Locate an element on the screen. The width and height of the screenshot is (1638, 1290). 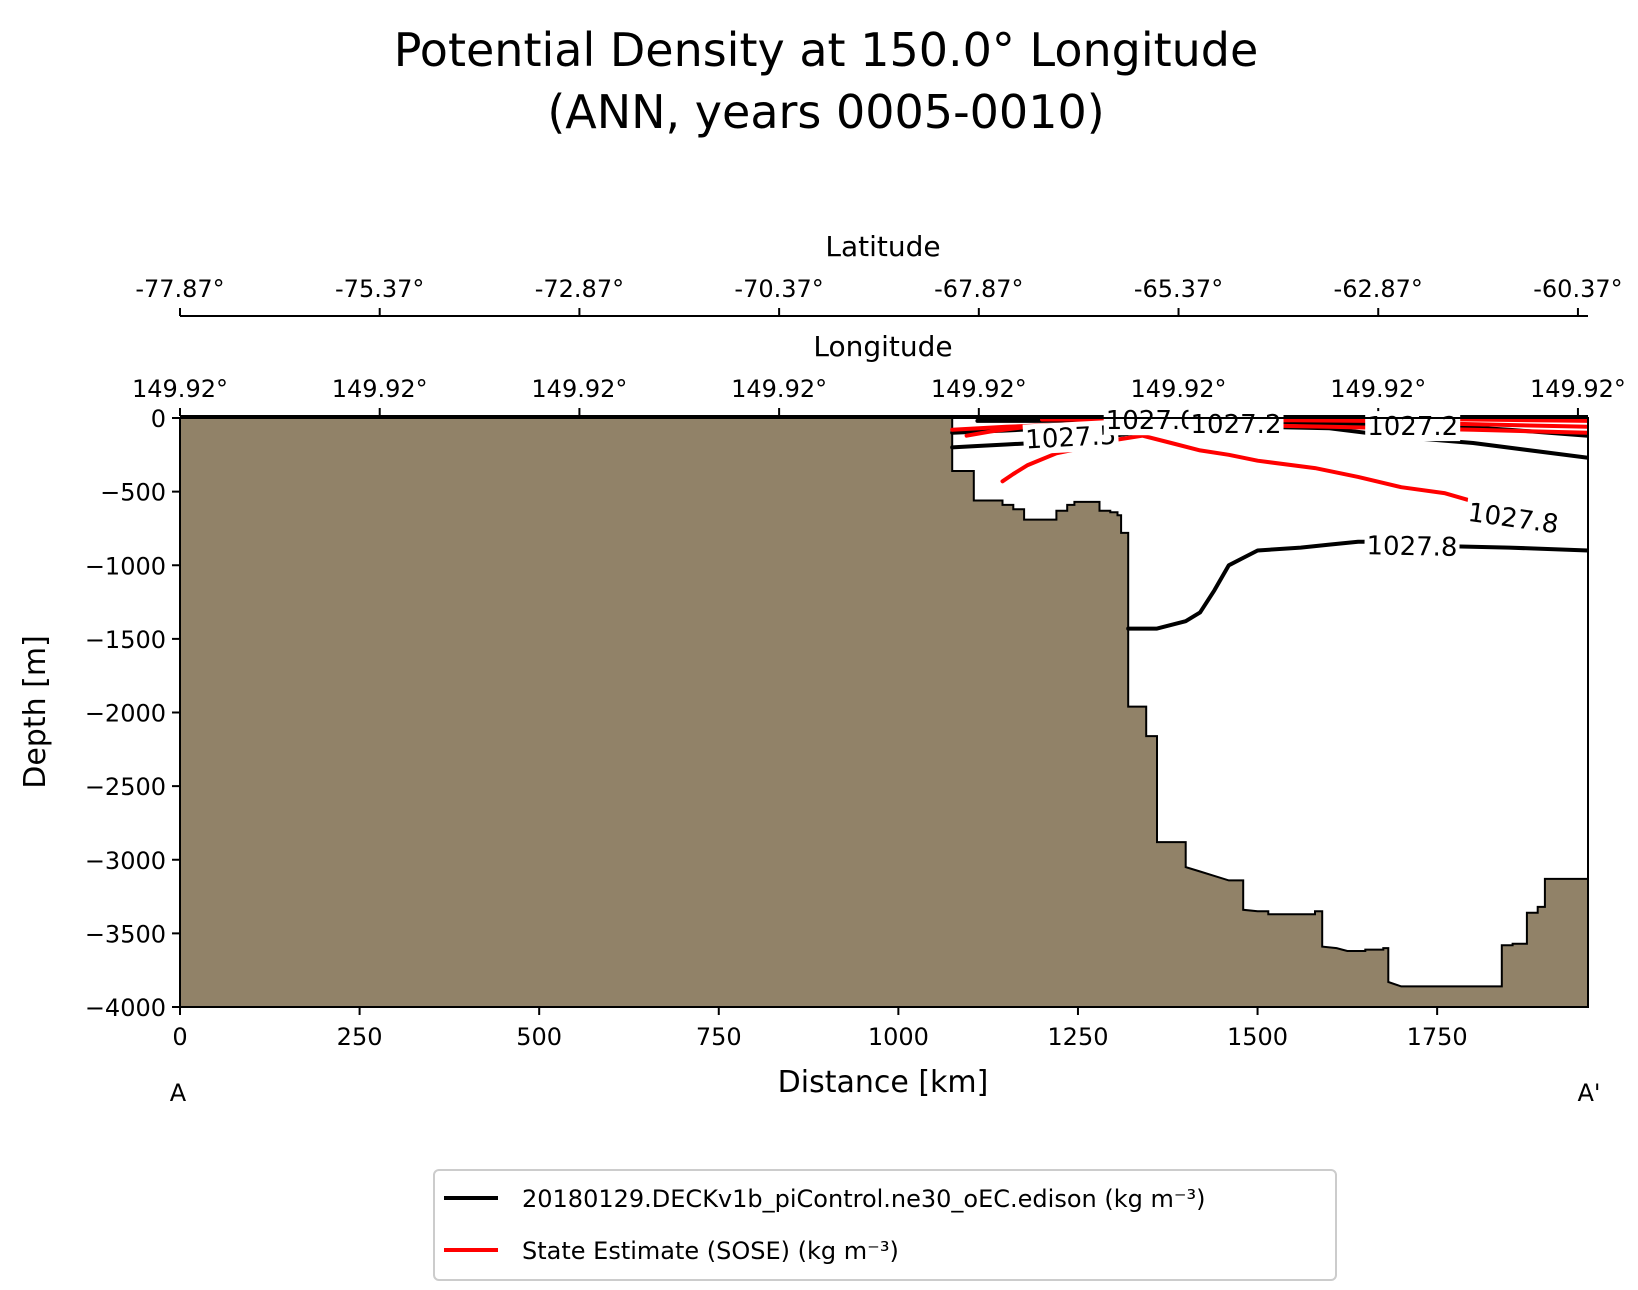
latitude-tick-label: -70.37° is located at coordinates (778, 289).